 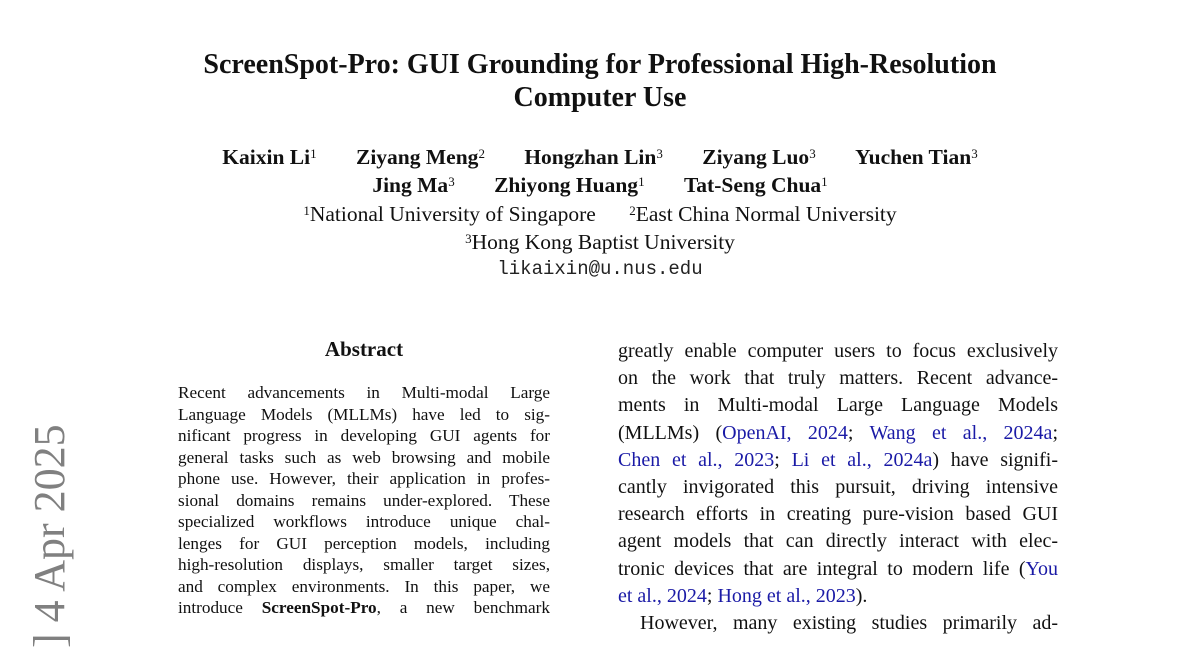 I want to click on citation-link: et al., 2024, so click(x=662, y=595).